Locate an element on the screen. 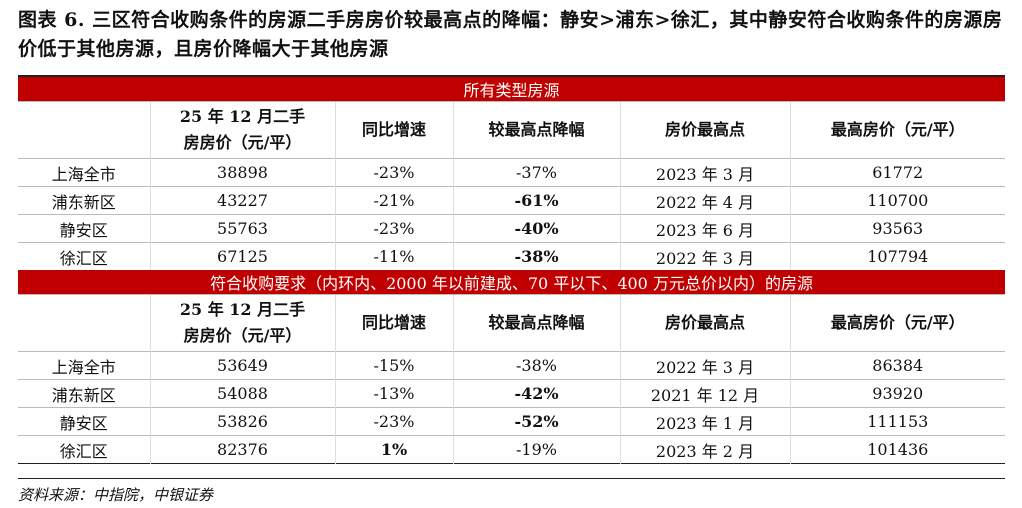  data-row: 浦东新区 54088 -13% -42% 2021 年 12 月 93920 is located at coordinates (512, 393).